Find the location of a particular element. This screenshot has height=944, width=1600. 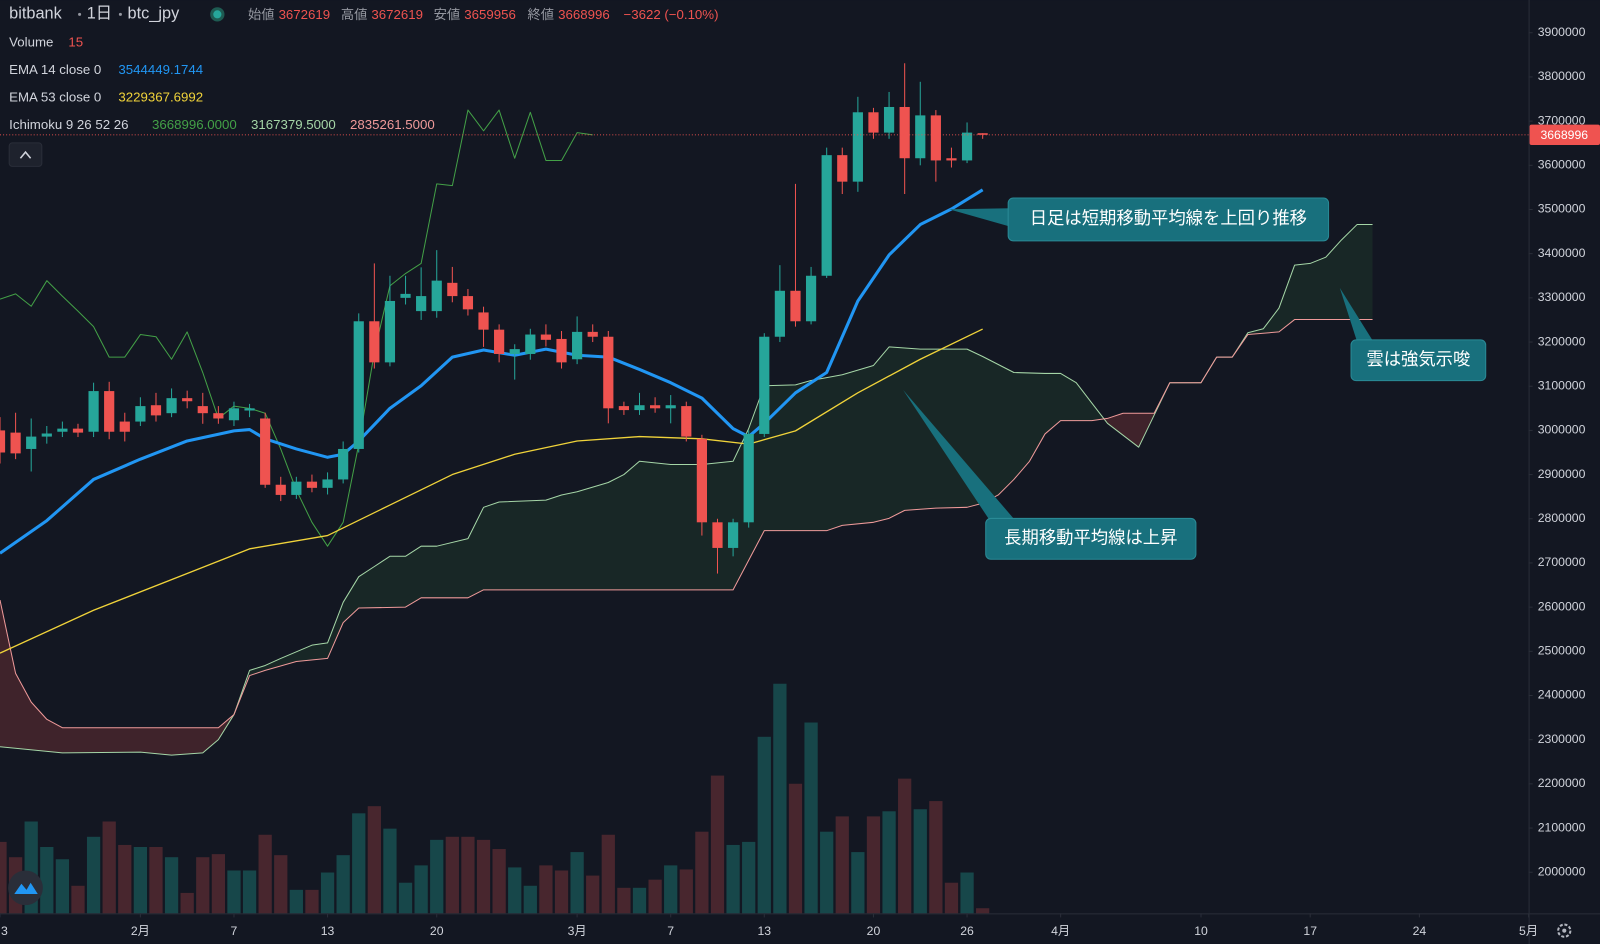

x-tick-label: 7 is located at coordinates (670, 931).